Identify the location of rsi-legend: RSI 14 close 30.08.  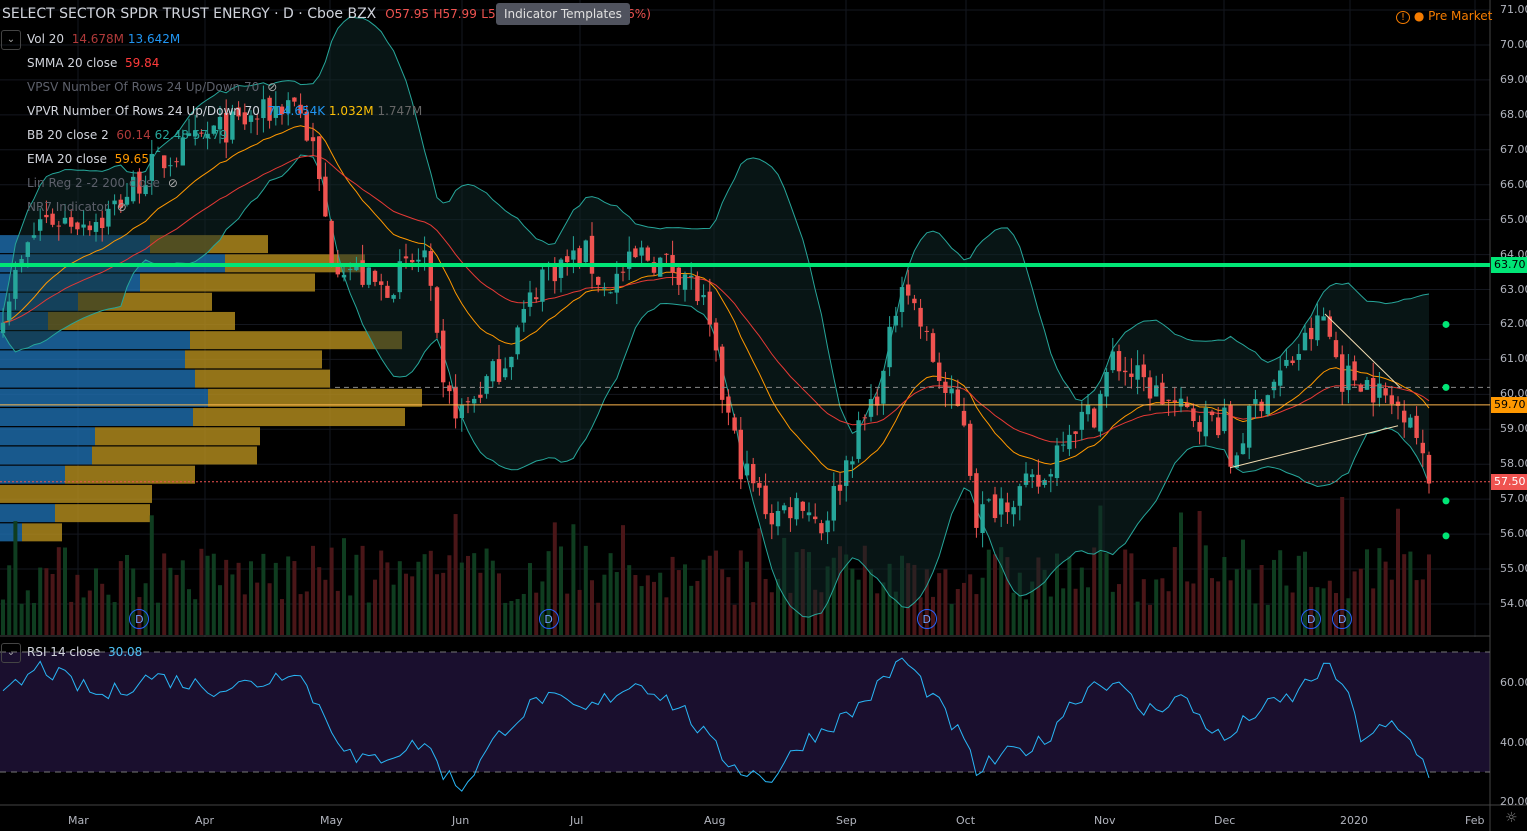
(85, 652).